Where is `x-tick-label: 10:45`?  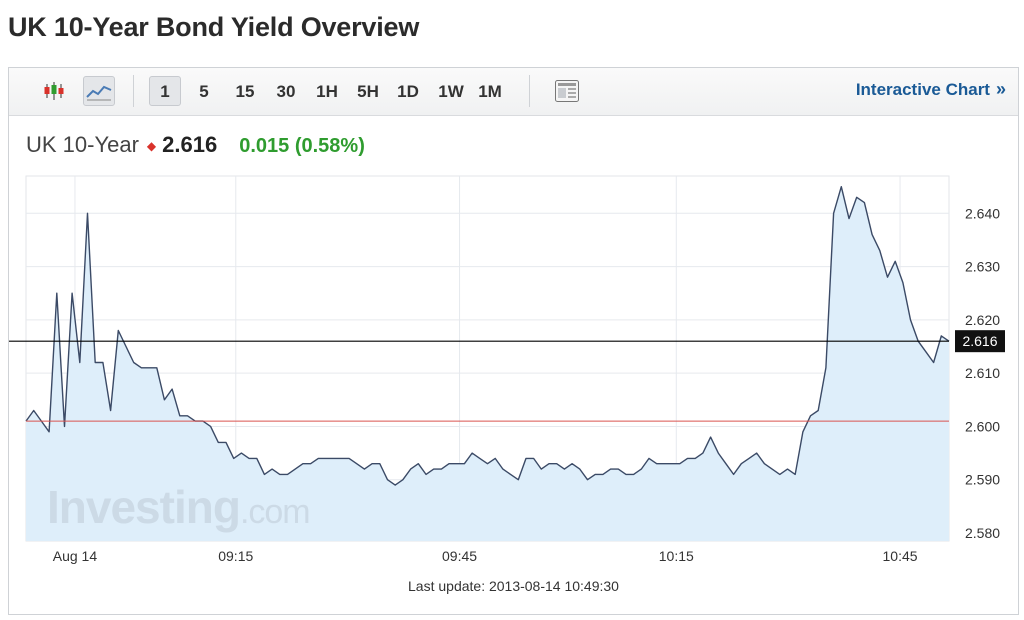
x-tick-label: 10:45 is located at coordinates (900, 556).